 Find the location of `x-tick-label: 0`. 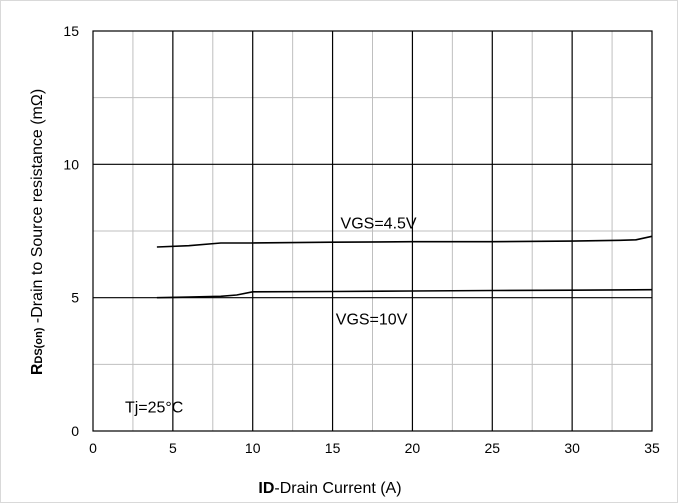

x-tick-label: 0 is located at coordinates (93, 448).